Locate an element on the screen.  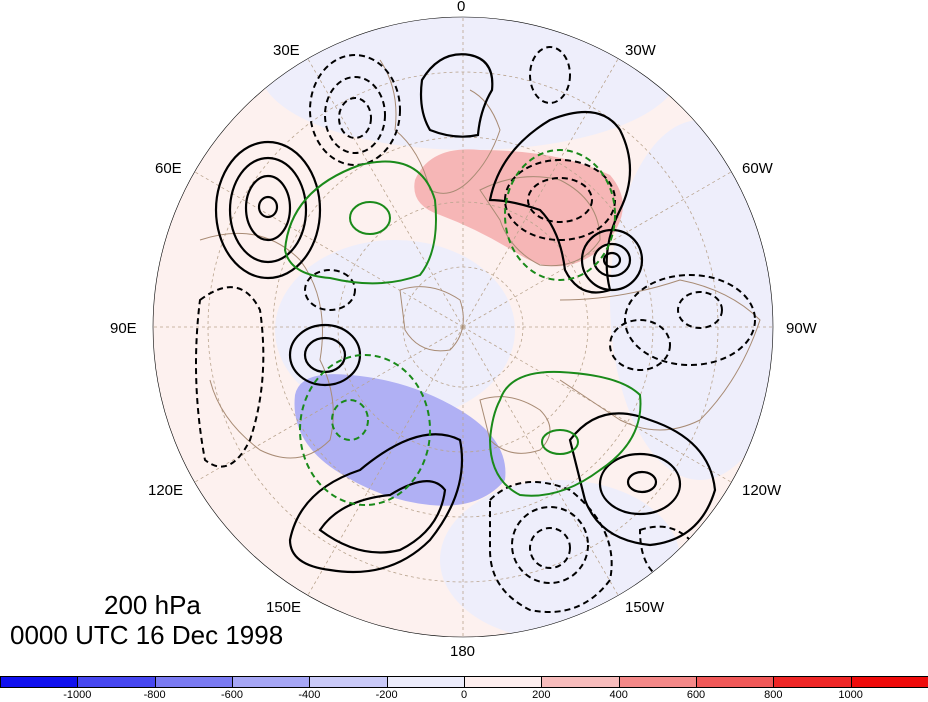
colorbar-tick-label: 200 is located at coordinates (541, 695).